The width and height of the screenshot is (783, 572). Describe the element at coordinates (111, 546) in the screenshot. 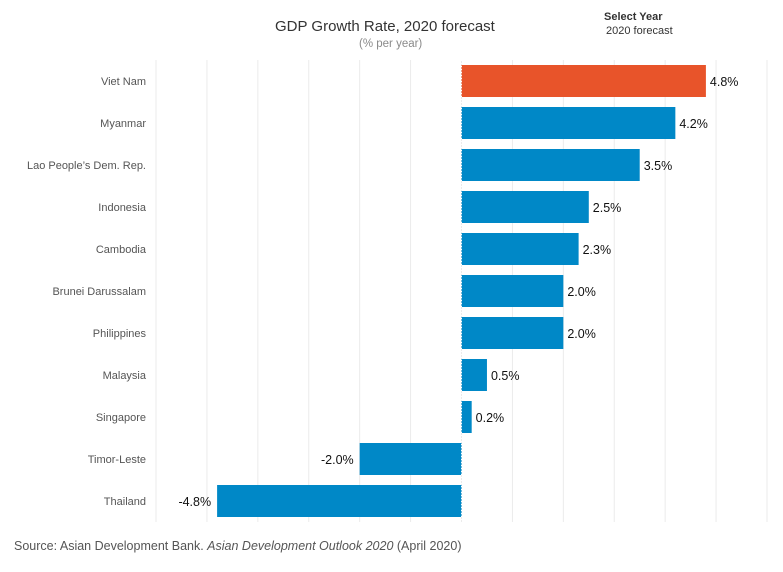

I see `source-prefix: Source: Asian Development Bank.` at that location.